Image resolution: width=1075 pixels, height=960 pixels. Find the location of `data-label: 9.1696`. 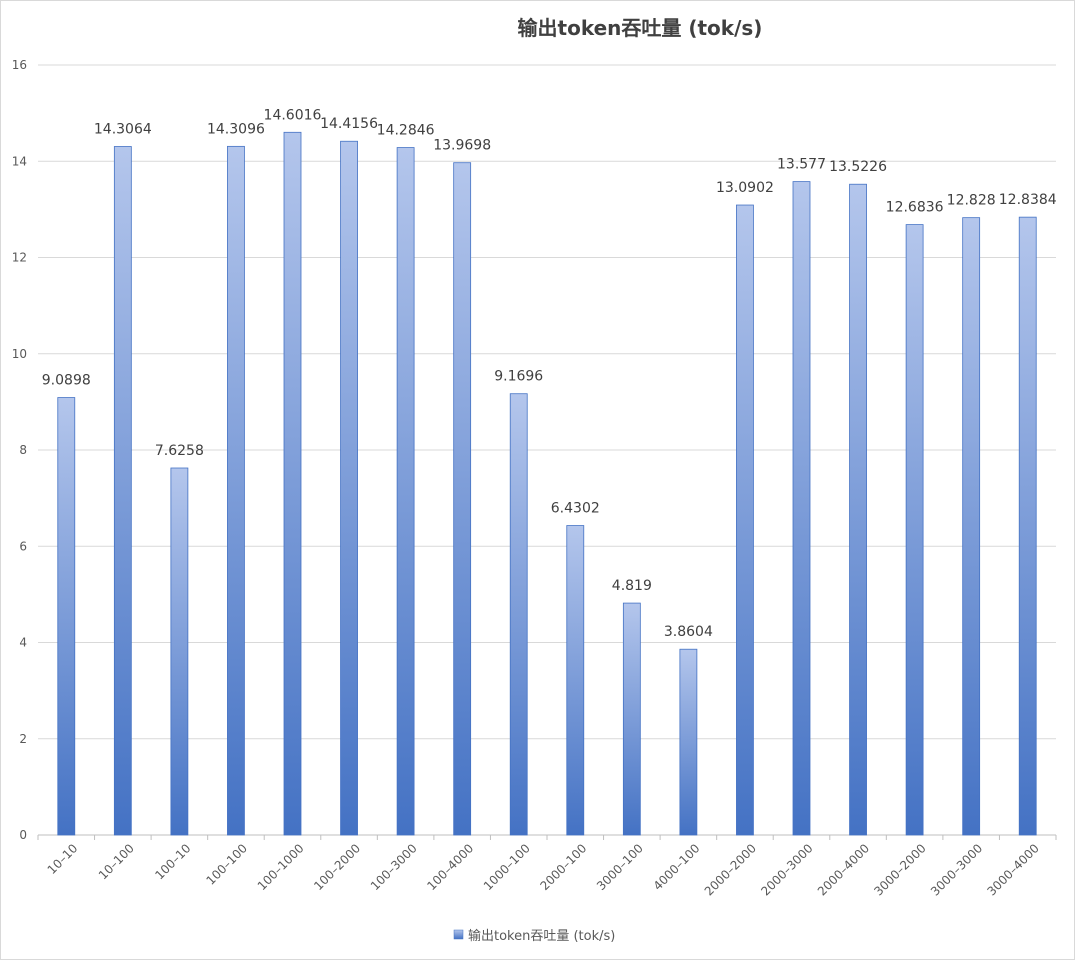

data-label: 9.1696 is located at coordinates (518, 377).